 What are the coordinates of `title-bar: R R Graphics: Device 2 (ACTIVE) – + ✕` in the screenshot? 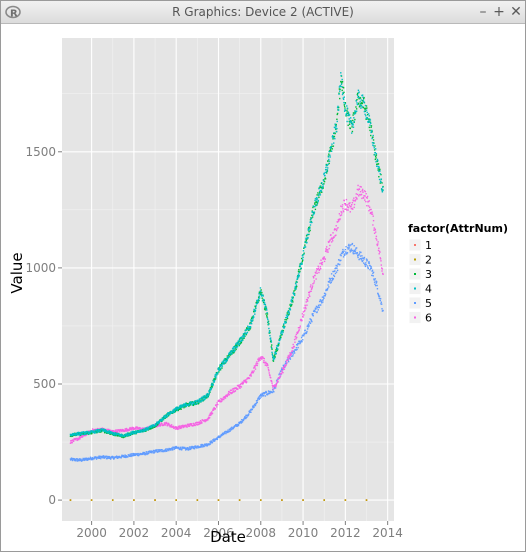 It's located at (263, 12).